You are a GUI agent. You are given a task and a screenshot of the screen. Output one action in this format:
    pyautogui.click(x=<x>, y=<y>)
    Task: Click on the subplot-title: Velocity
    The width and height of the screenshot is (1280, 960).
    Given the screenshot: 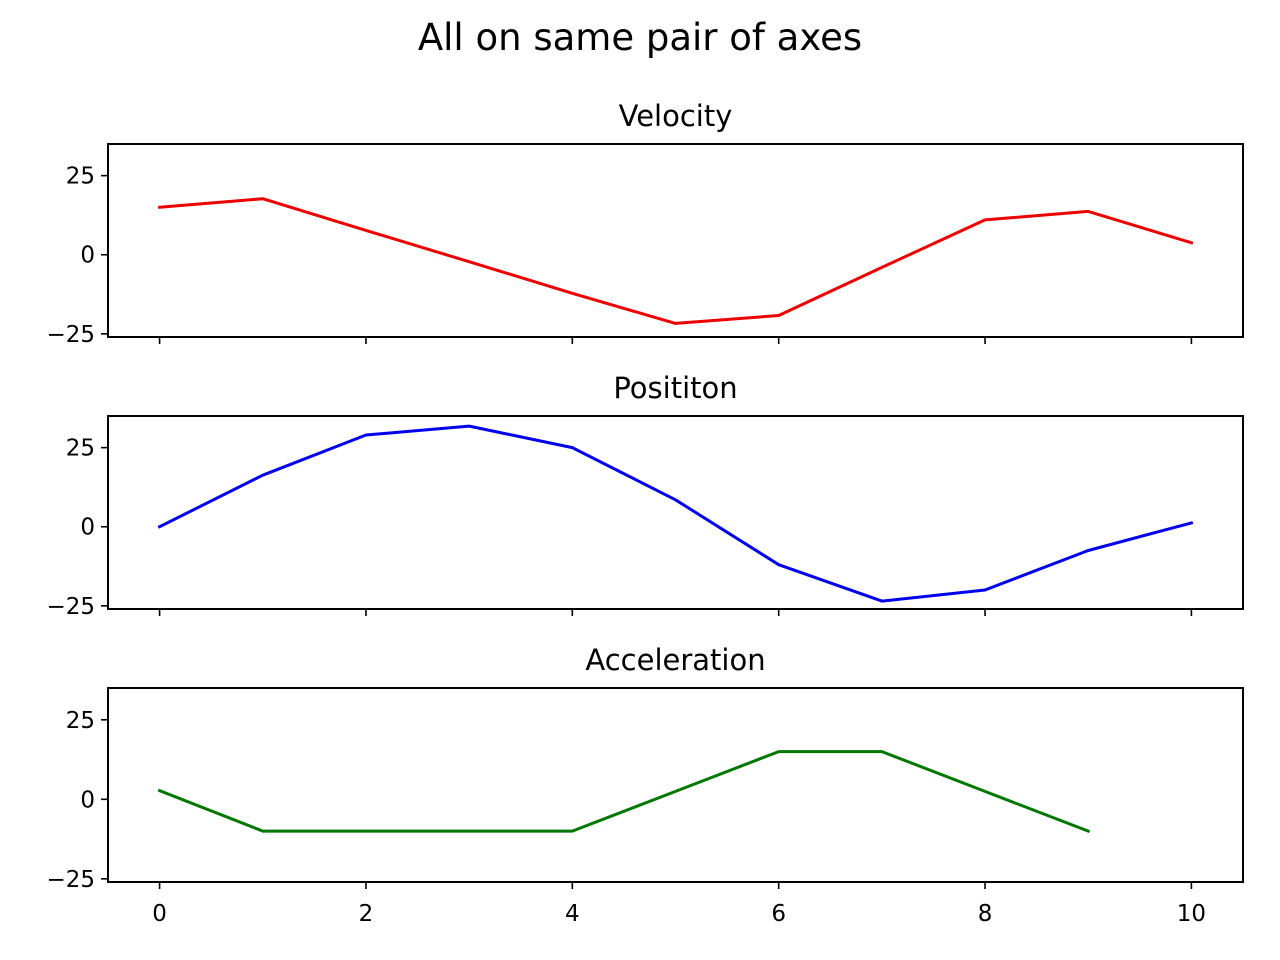 What is the action you would take?
    pyautogui.click(x=676, y=116)
    